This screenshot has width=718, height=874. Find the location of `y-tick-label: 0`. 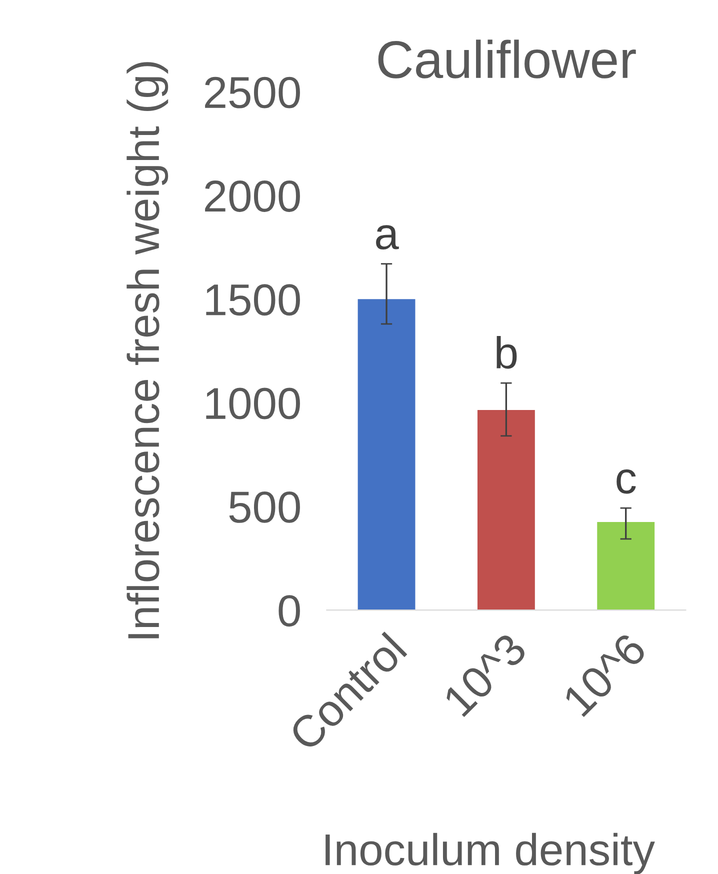

y-tick-label: 0 is located at coordinates (289, 611).